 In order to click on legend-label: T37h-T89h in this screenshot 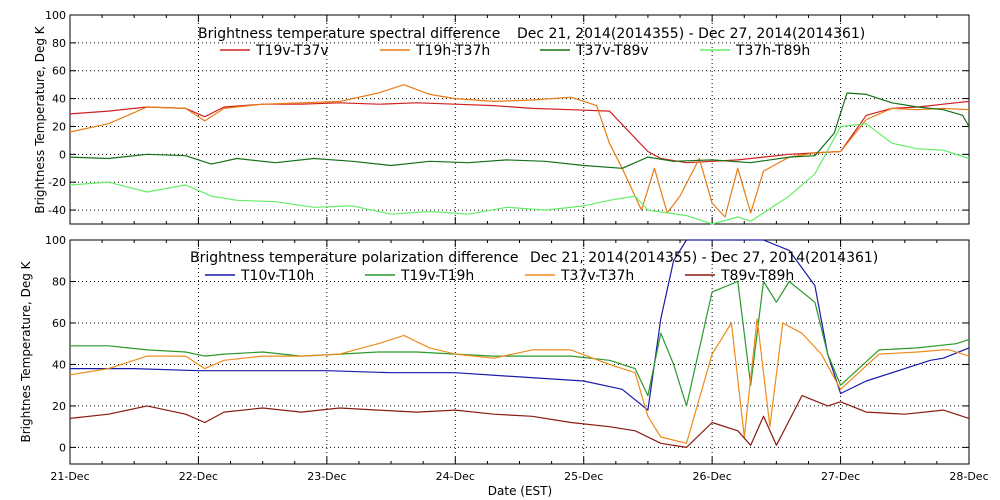, I will do `click(772, 51)`.